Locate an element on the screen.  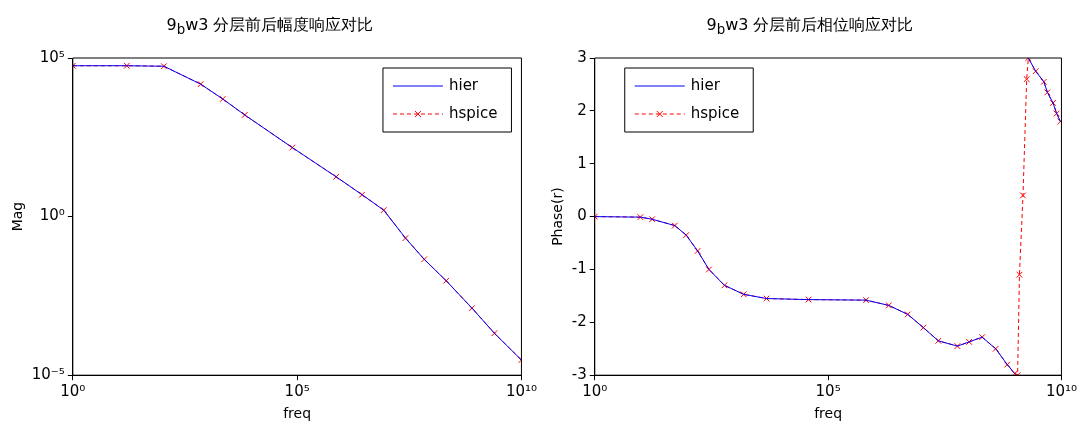
y-axis-title: Phase(r) is located at coordinates (557, 216).